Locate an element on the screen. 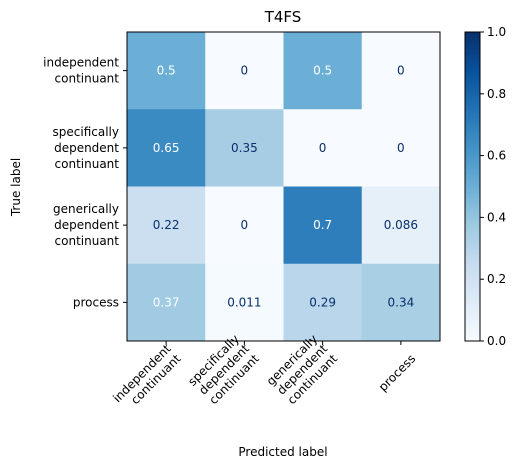 Image resolution: width=521 pixels, height=470 pixels. y-tick-label-line: independent is located at coordinates (81, 63).